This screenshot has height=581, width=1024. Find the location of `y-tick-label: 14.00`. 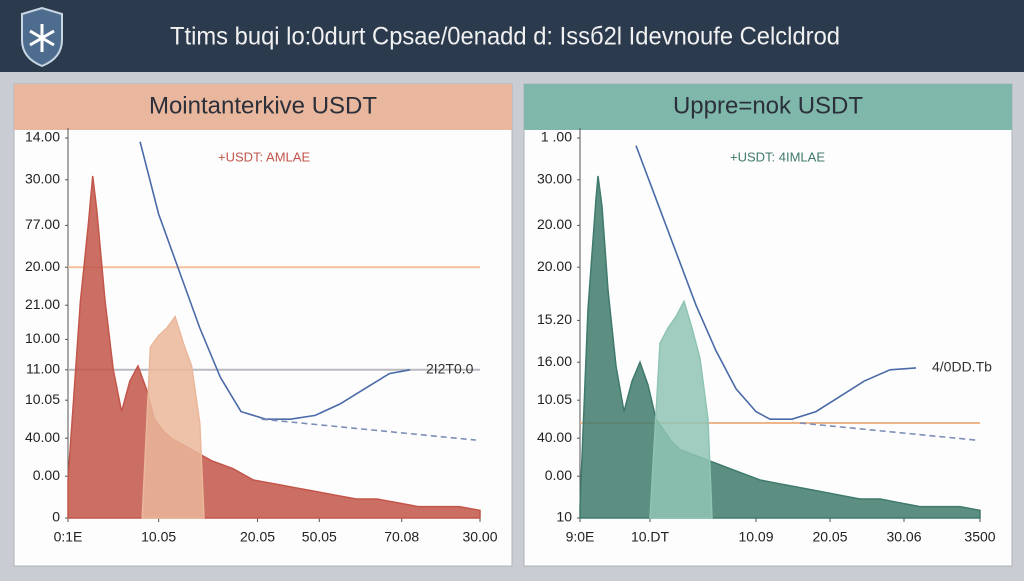

y-tick-label: 14.00 is located at coordinates (42, 137).